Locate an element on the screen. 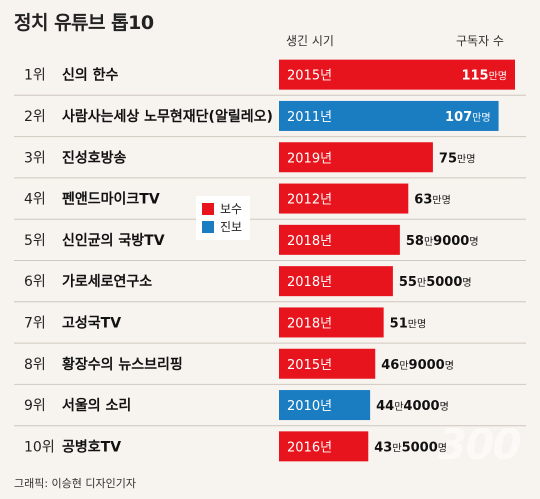 The width and height of the screenshot is (540, 499). channel-name: 사람사는세상 노무현재단(알릴레오) is located at coordinates (167, 116).